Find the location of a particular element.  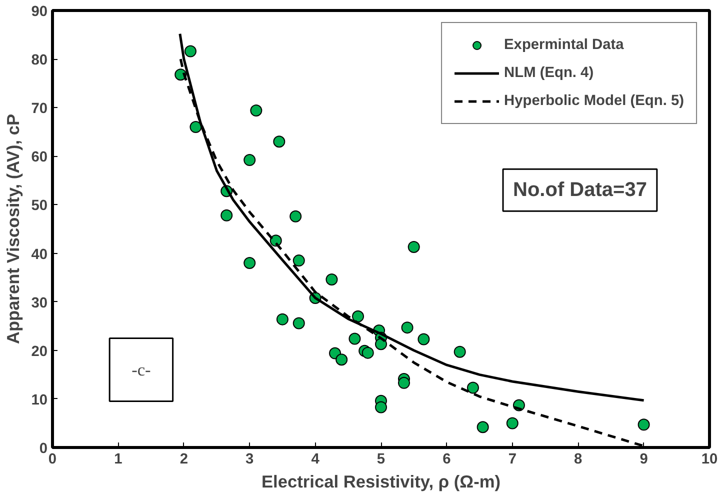

y-tick-label: 0 is located at coordinates (43, 449).